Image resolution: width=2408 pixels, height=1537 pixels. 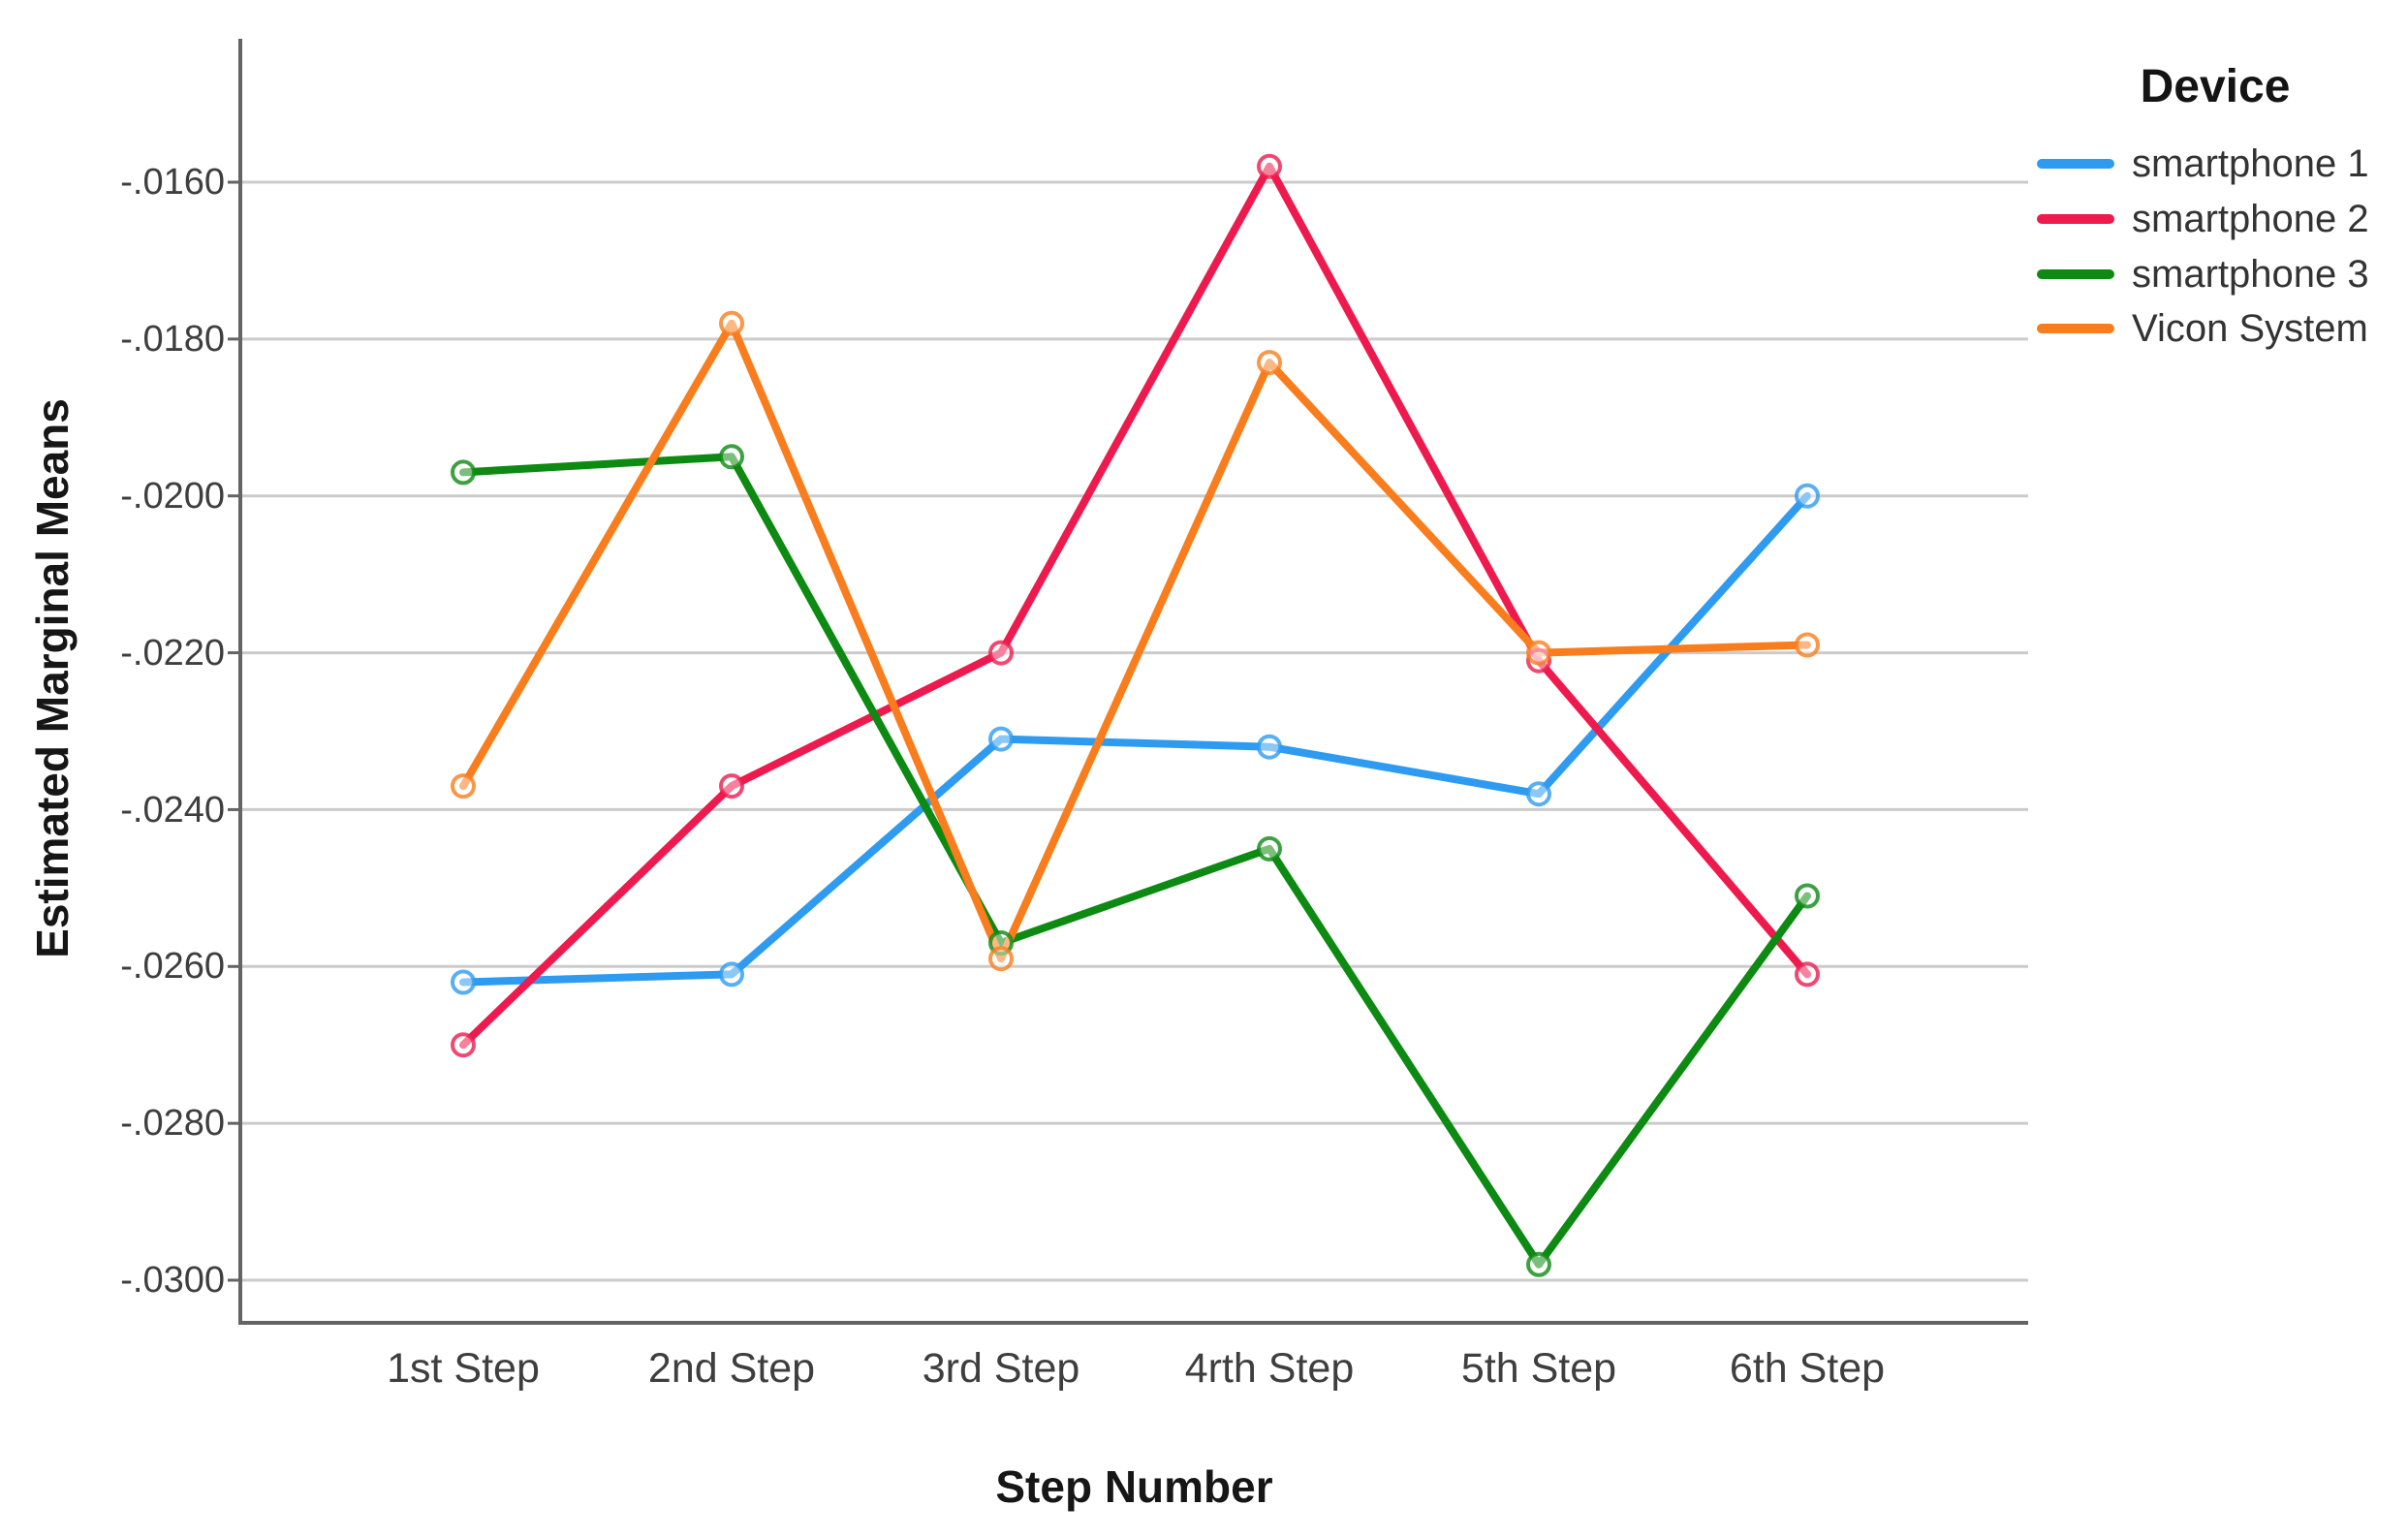 I want to click on y-axis-title: Estimated Marginal Means, so click(x=53, y=678).